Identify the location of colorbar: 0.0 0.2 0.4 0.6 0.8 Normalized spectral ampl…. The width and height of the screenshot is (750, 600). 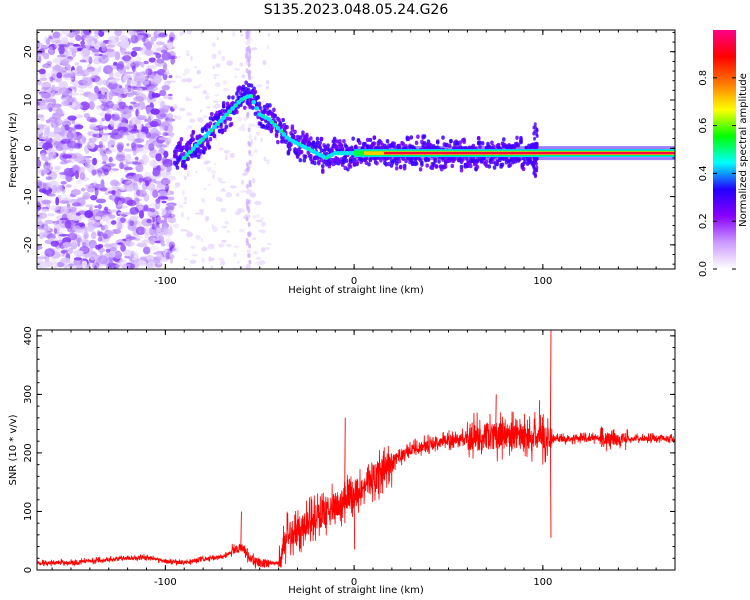
(723, 153).